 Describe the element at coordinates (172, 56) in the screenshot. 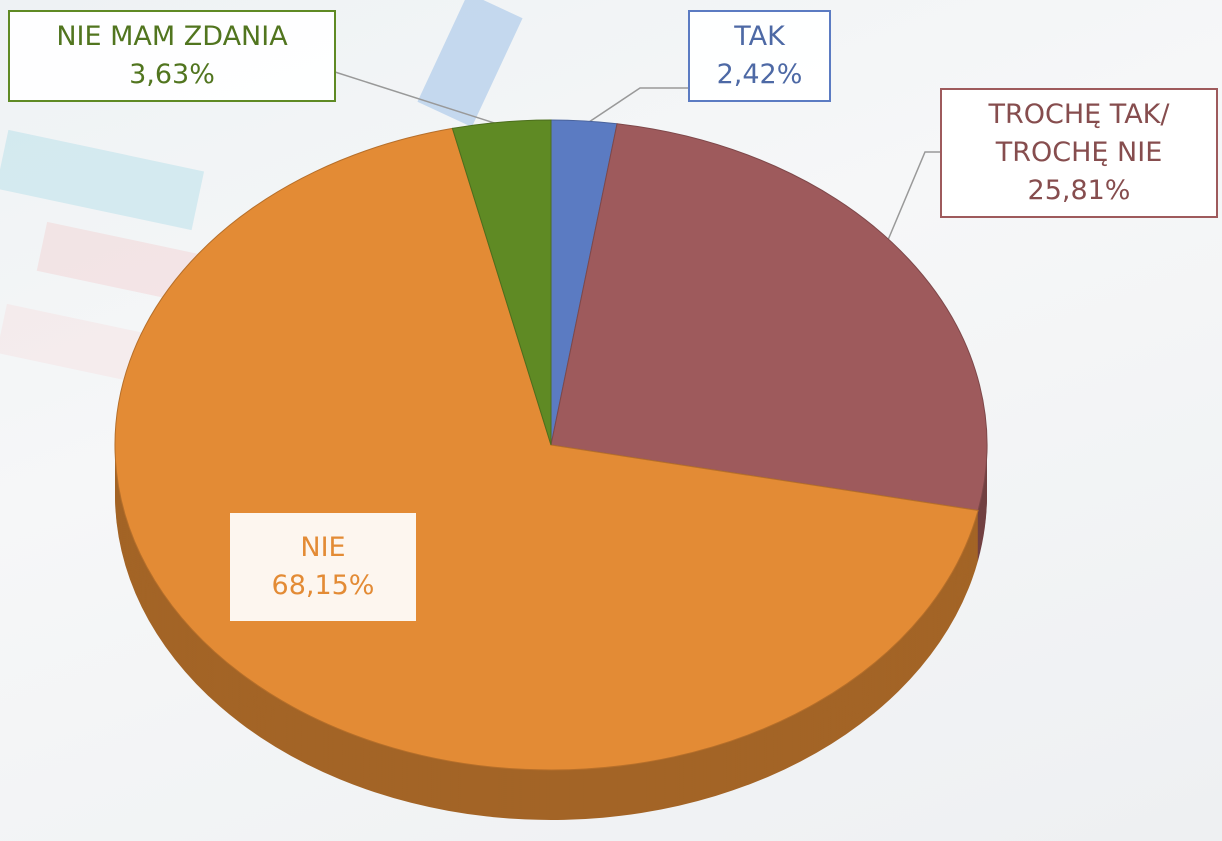

I see `data-label: NIE MAM ZDANIA 3,63%` at that location.